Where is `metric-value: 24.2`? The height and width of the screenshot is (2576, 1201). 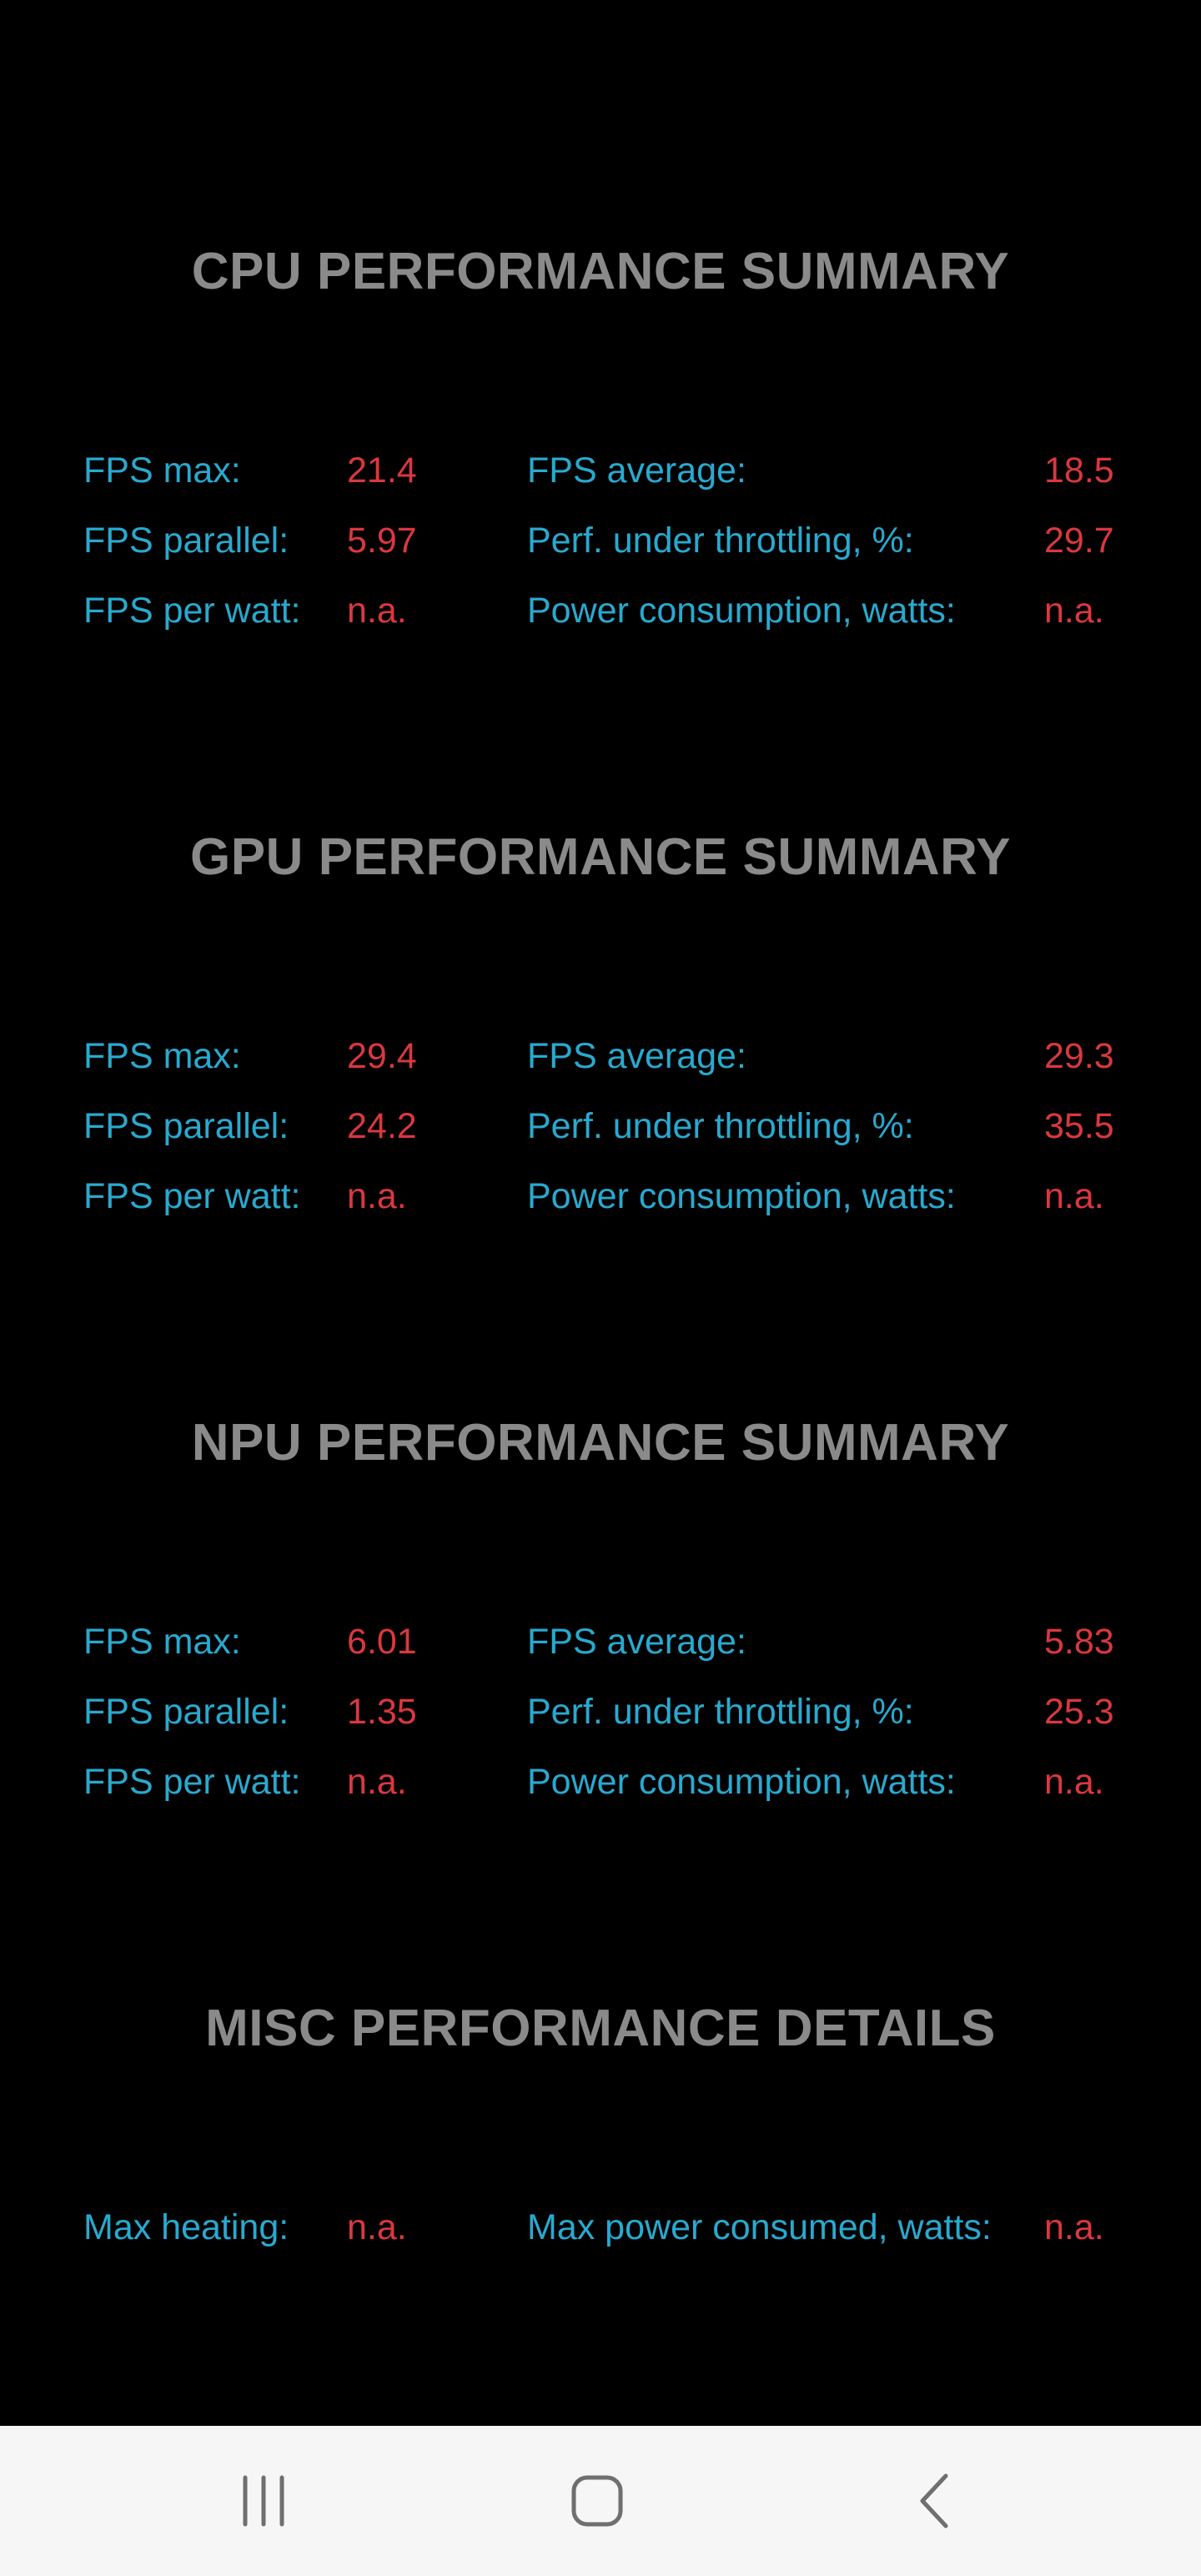 metric-value: 24.2 is located at coordinates (382, 1126).